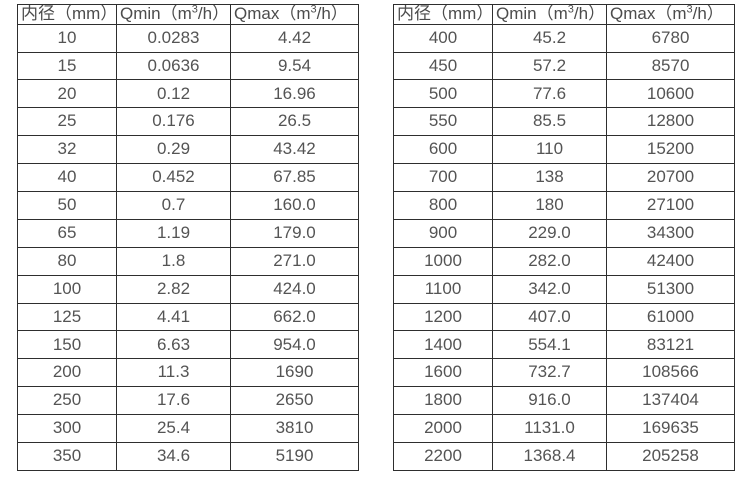 The height and width of the screenshot is (483, 750). I want to click on cell-col1: 50, so click(67, 205).